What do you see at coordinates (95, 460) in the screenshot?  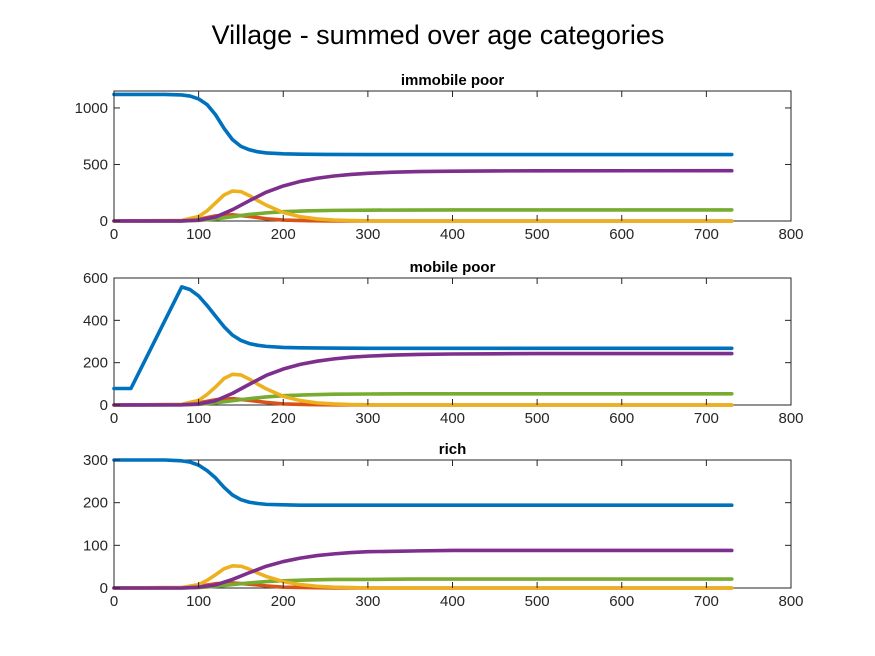 I see `y-tick-label: 300` at bounding box center [95, 460].